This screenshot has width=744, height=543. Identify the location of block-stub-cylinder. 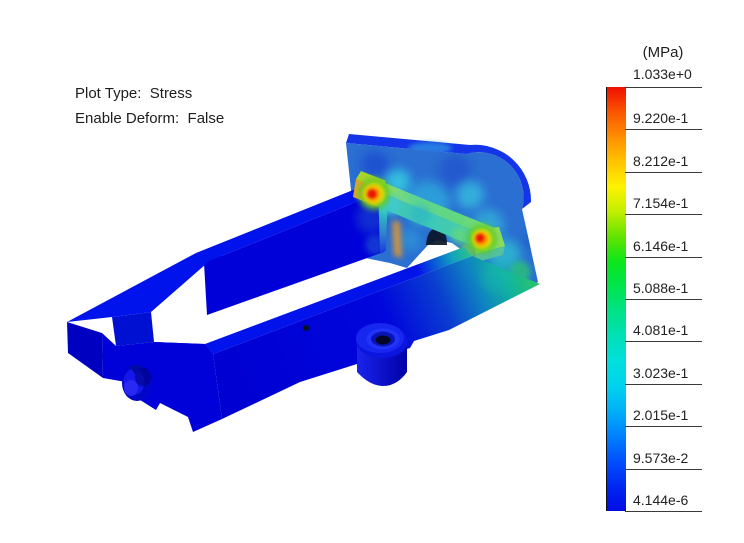
(137, 383).